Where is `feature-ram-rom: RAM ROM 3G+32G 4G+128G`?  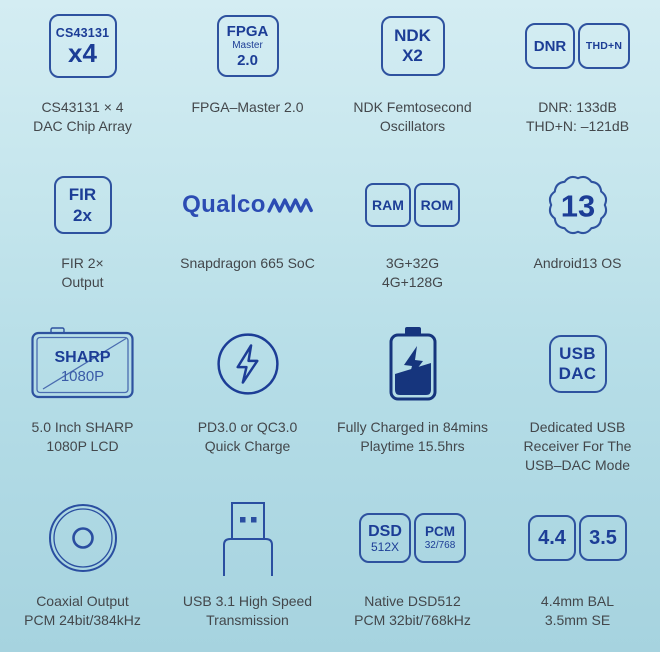
feature-ram-rom: RAM ROM 3G+32G 4G+128G is located at coordinates (412, 239).